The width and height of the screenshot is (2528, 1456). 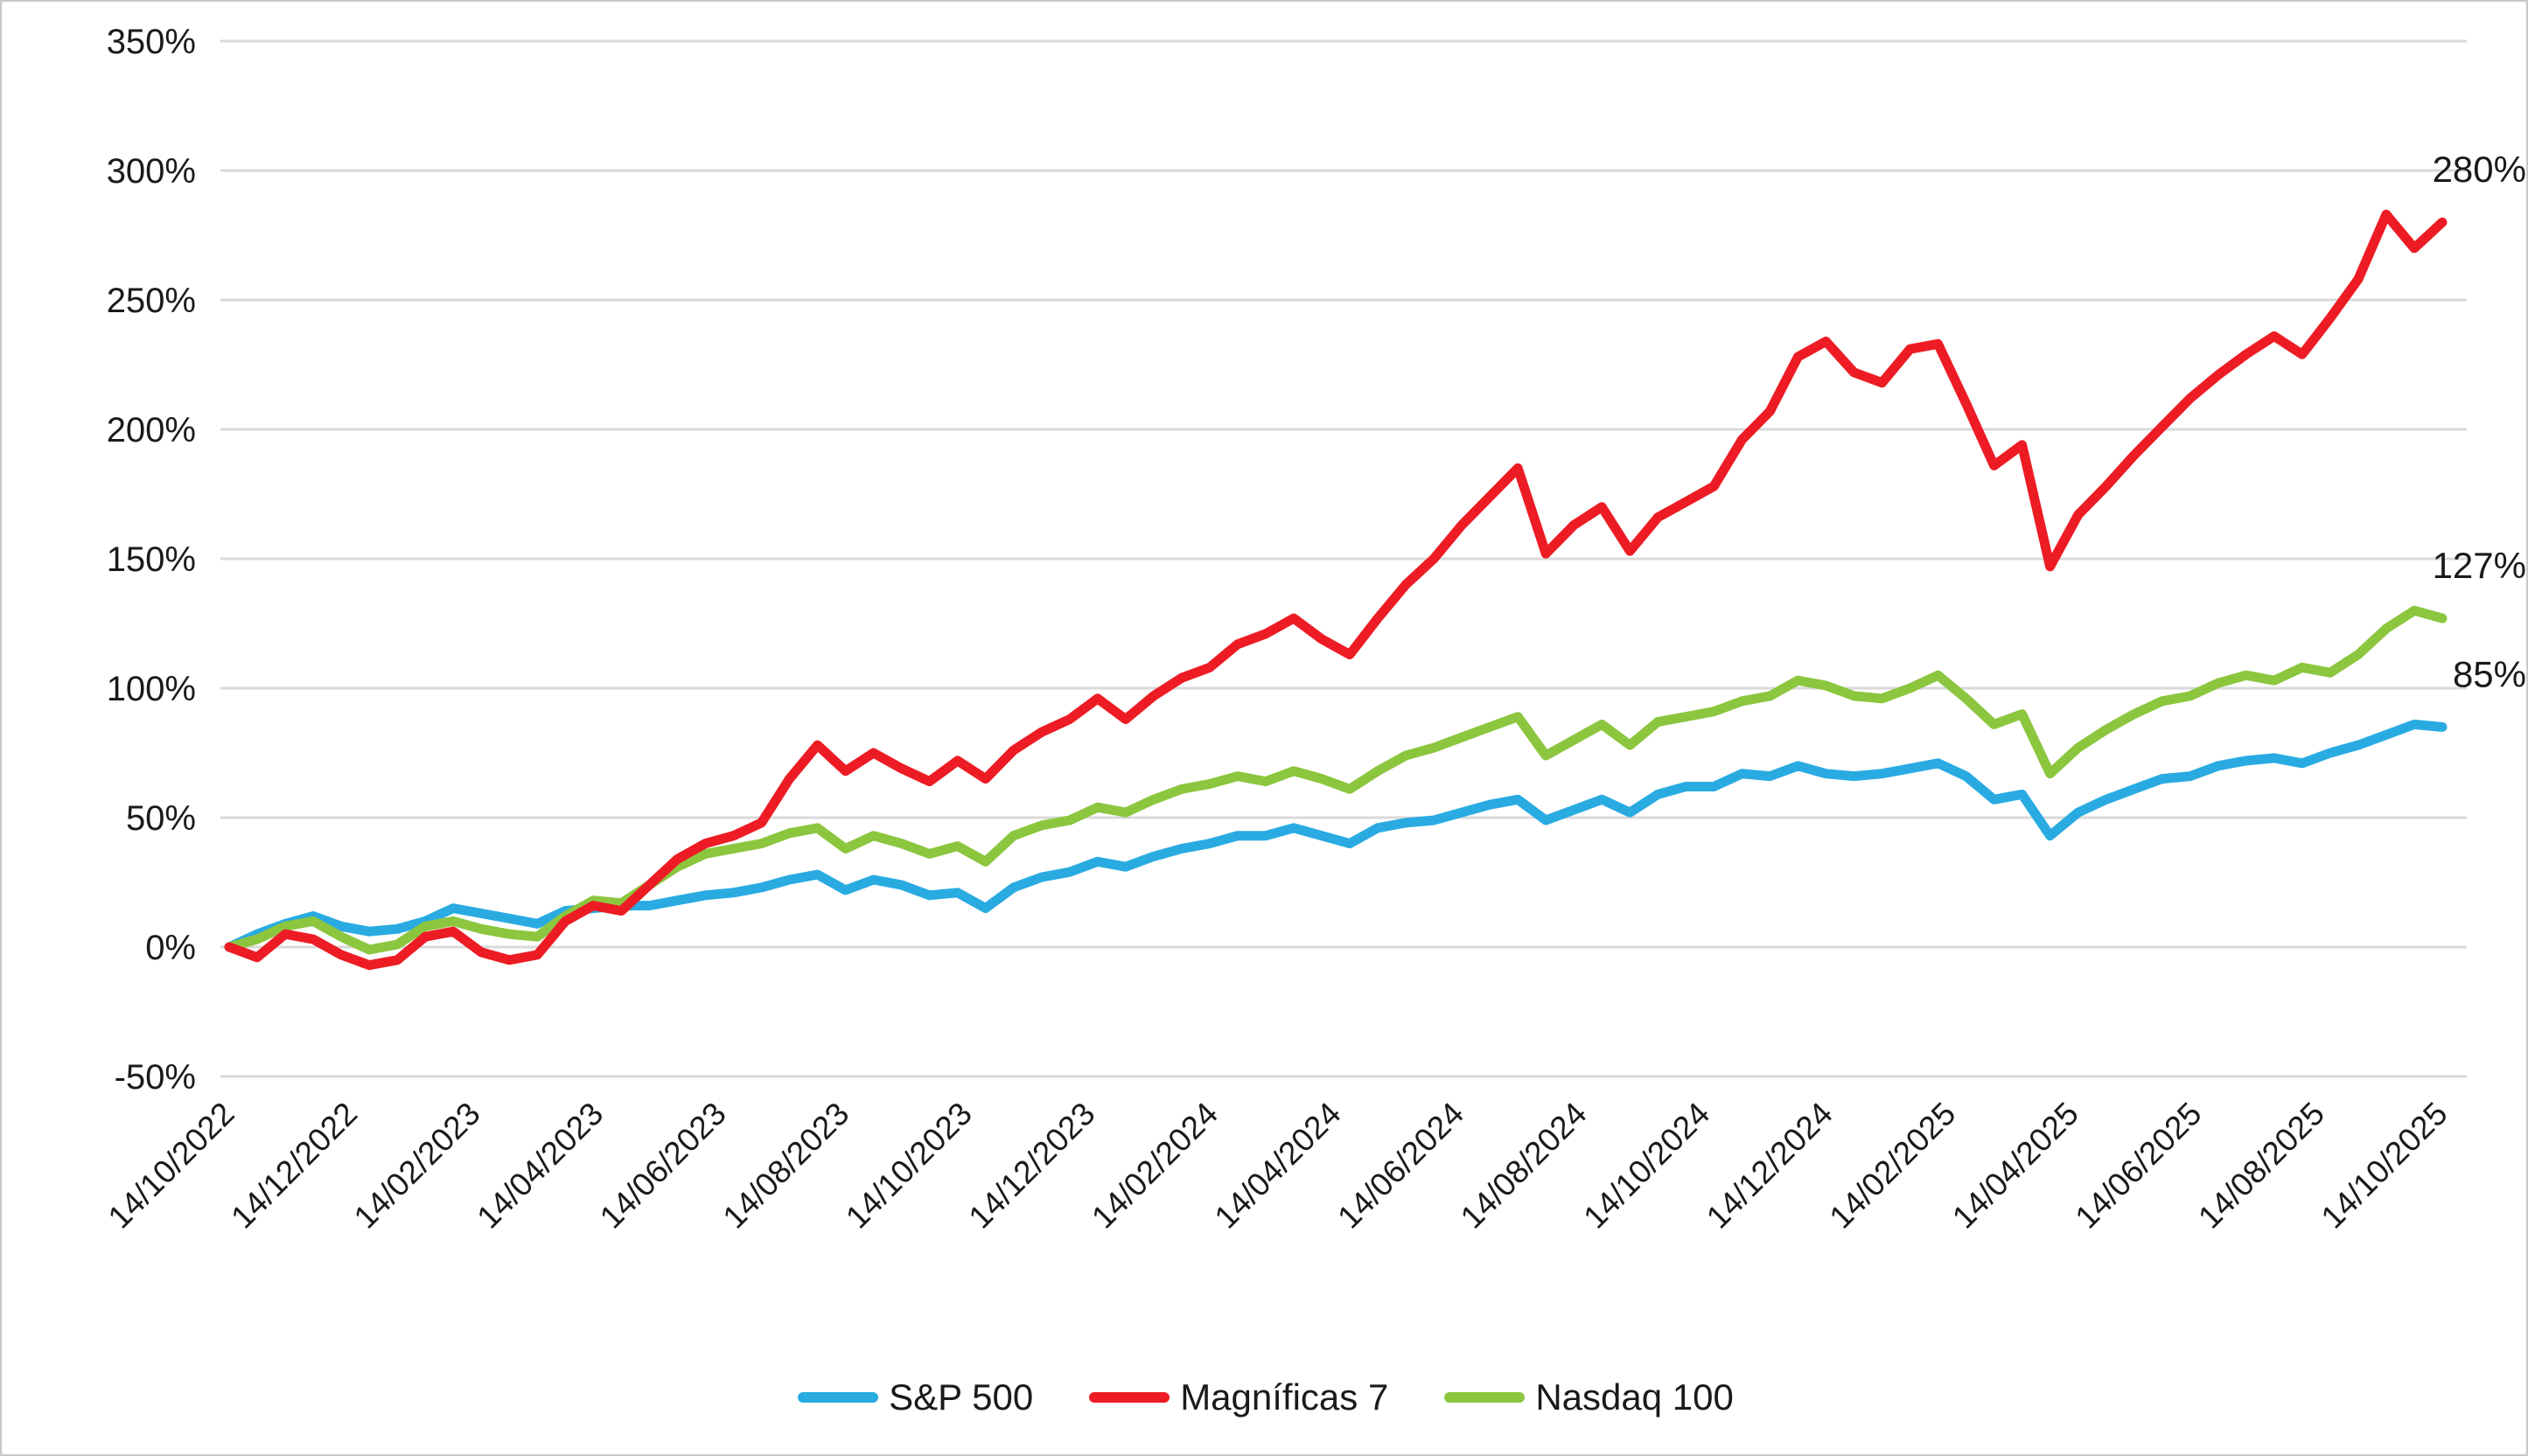 What do you see at coordinates (540, 1166) in the screenshot?
I see `x-axis-tick-label: 14/04/2023` at bounding box center [540, 1166].